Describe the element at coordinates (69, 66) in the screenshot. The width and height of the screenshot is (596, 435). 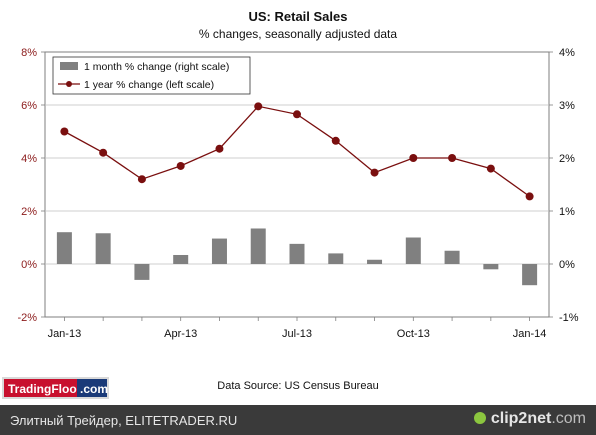
I see `legend-bar-swatch` at that location.